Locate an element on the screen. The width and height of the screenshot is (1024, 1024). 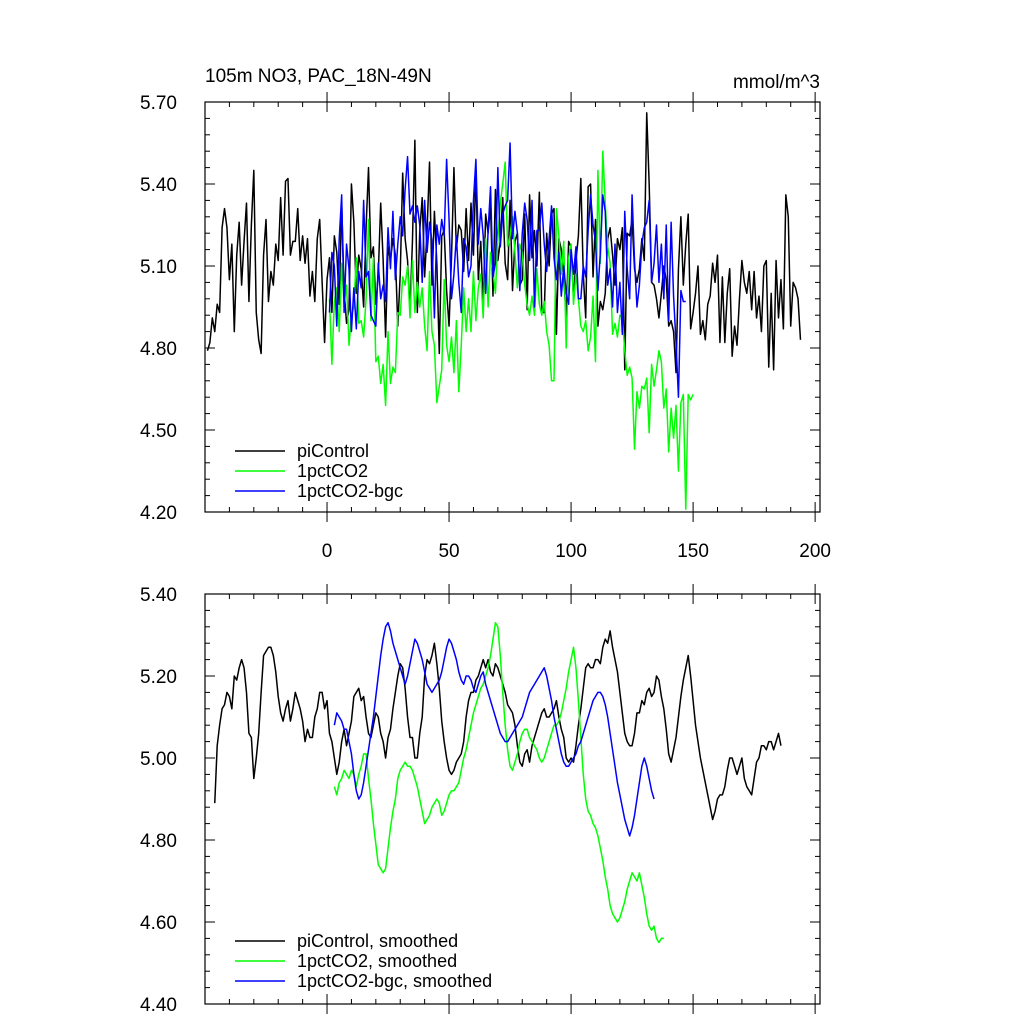
y-tick-label: 4.40 is located at coordinates (158, 1005).